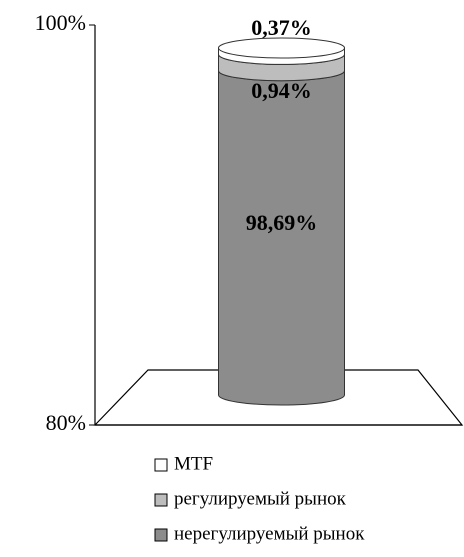 The width and height of the screenshot is (464, 557). Describe the element at coordinates (193, 463) in the screenshot. I see `legend-label: MTF` at that location.